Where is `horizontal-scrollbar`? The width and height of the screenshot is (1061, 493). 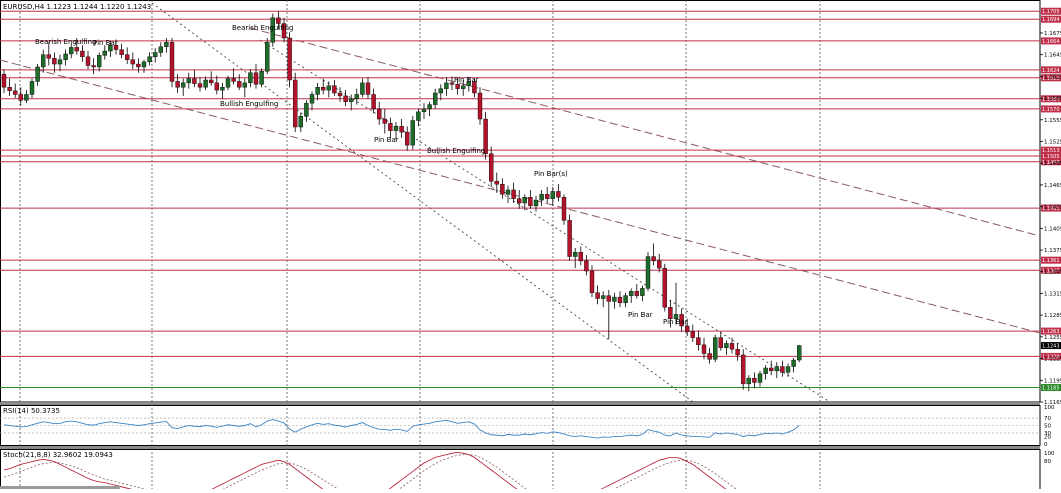
horizontal-scrollbar is located at coordinates (60, 487).